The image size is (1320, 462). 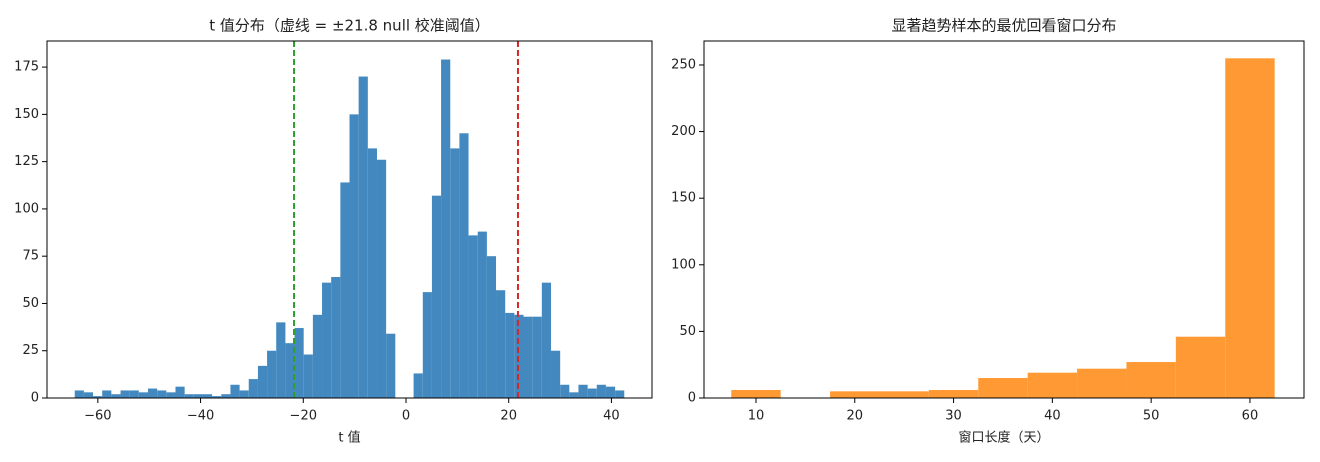 I want to click on chart-title: 显著趋势样本的最优回看窗口分布, so click(x=1003, y=26).